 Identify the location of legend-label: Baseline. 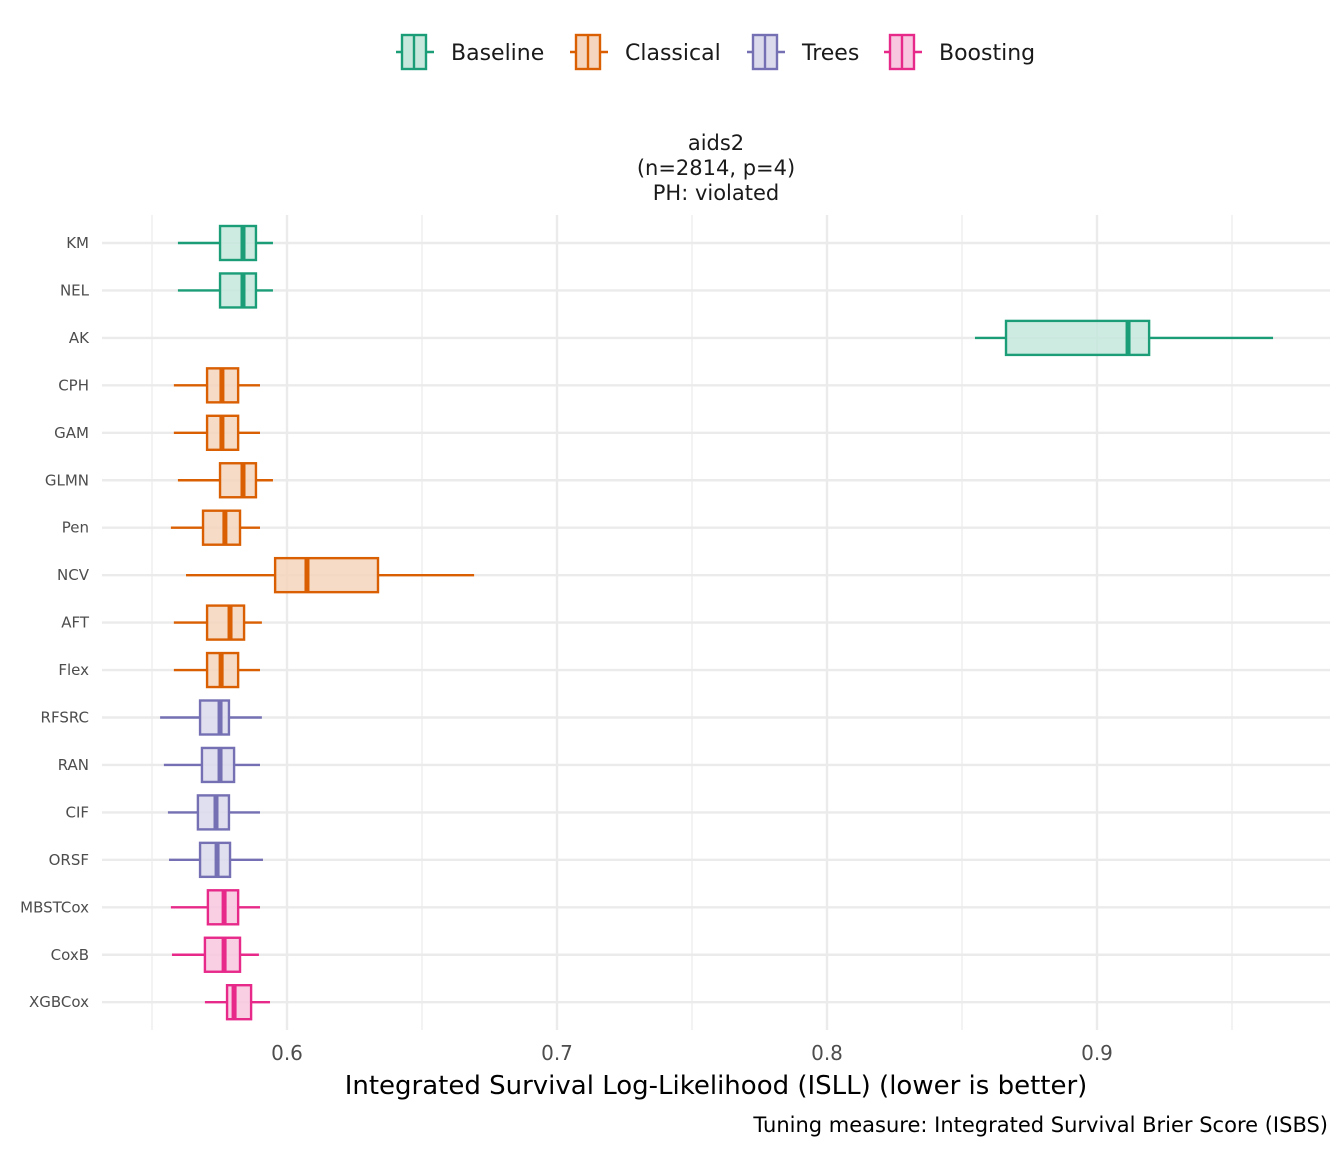
(497, 53).